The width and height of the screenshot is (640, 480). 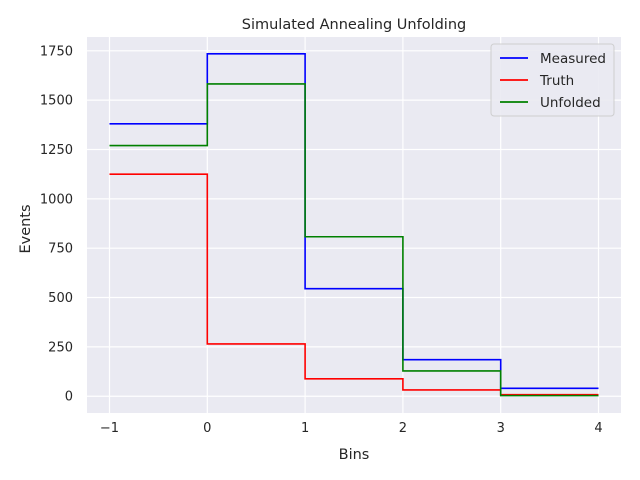 I want to click on y-axis-label: Events, so click(x=26, y=228).